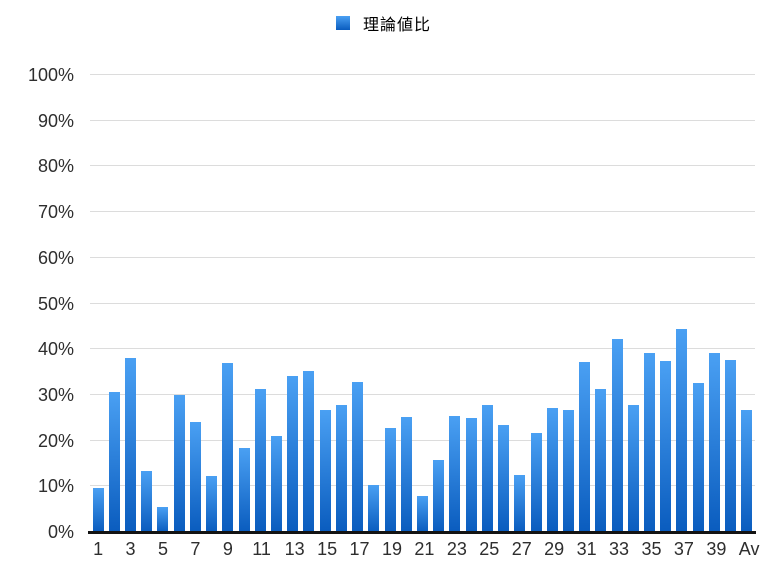 This screenshot has width=767, height=569. What do you see at coordinates (651, 549) in the screenshot?
I see `x-tick-label-35: 35` at bounding box center [651, 549].